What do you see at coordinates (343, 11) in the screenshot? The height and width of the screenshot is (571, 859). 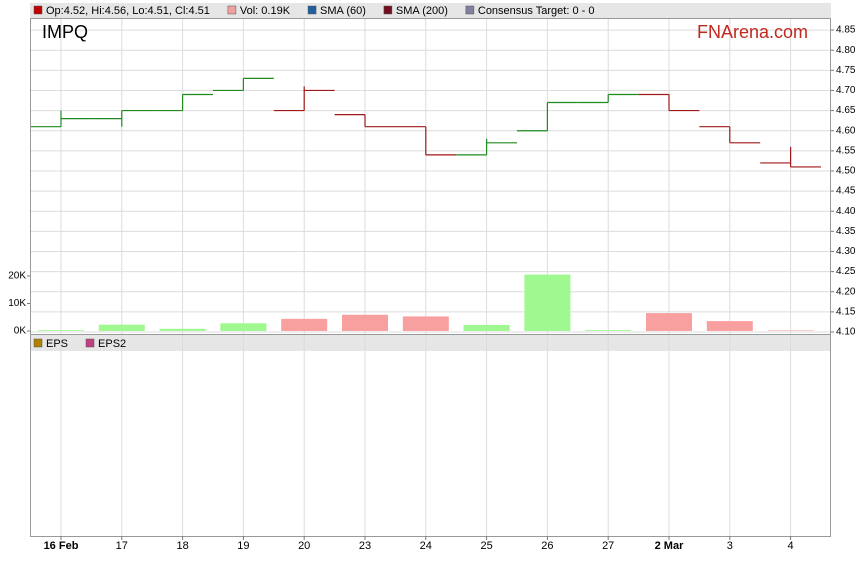 I see `legend-label: SMA (60)` at bounding box center [343, 11].